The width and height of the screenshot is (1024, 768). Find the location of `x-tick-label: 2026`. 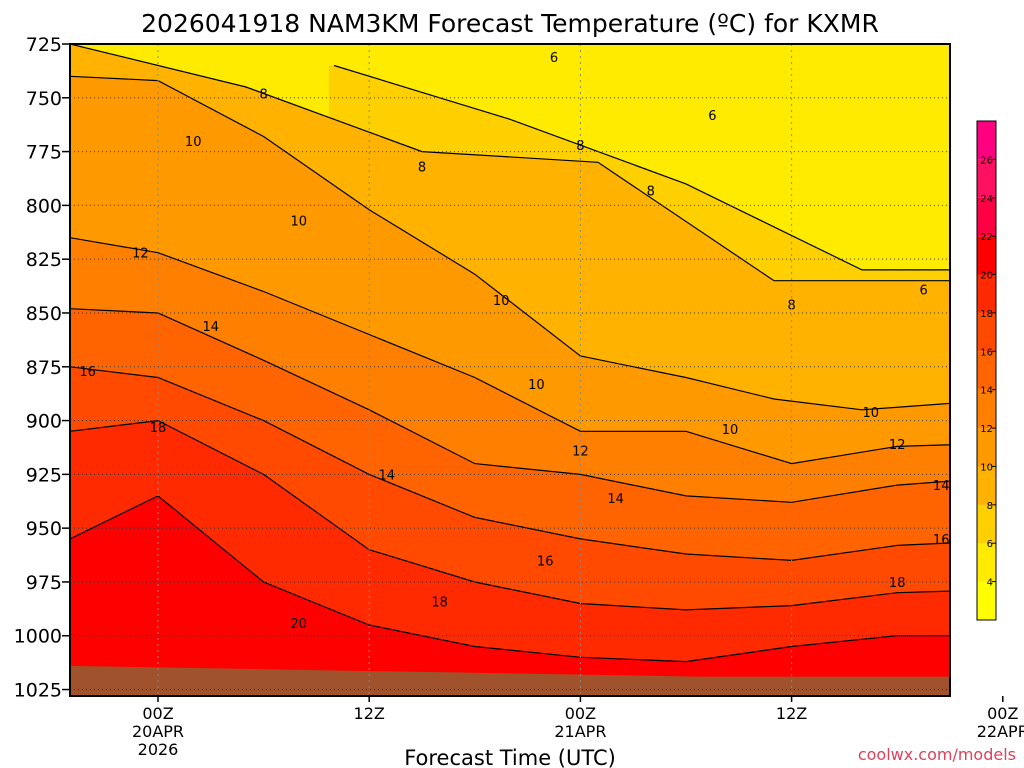

x-tick-label: 2026 is located at coordinates (158, 749).